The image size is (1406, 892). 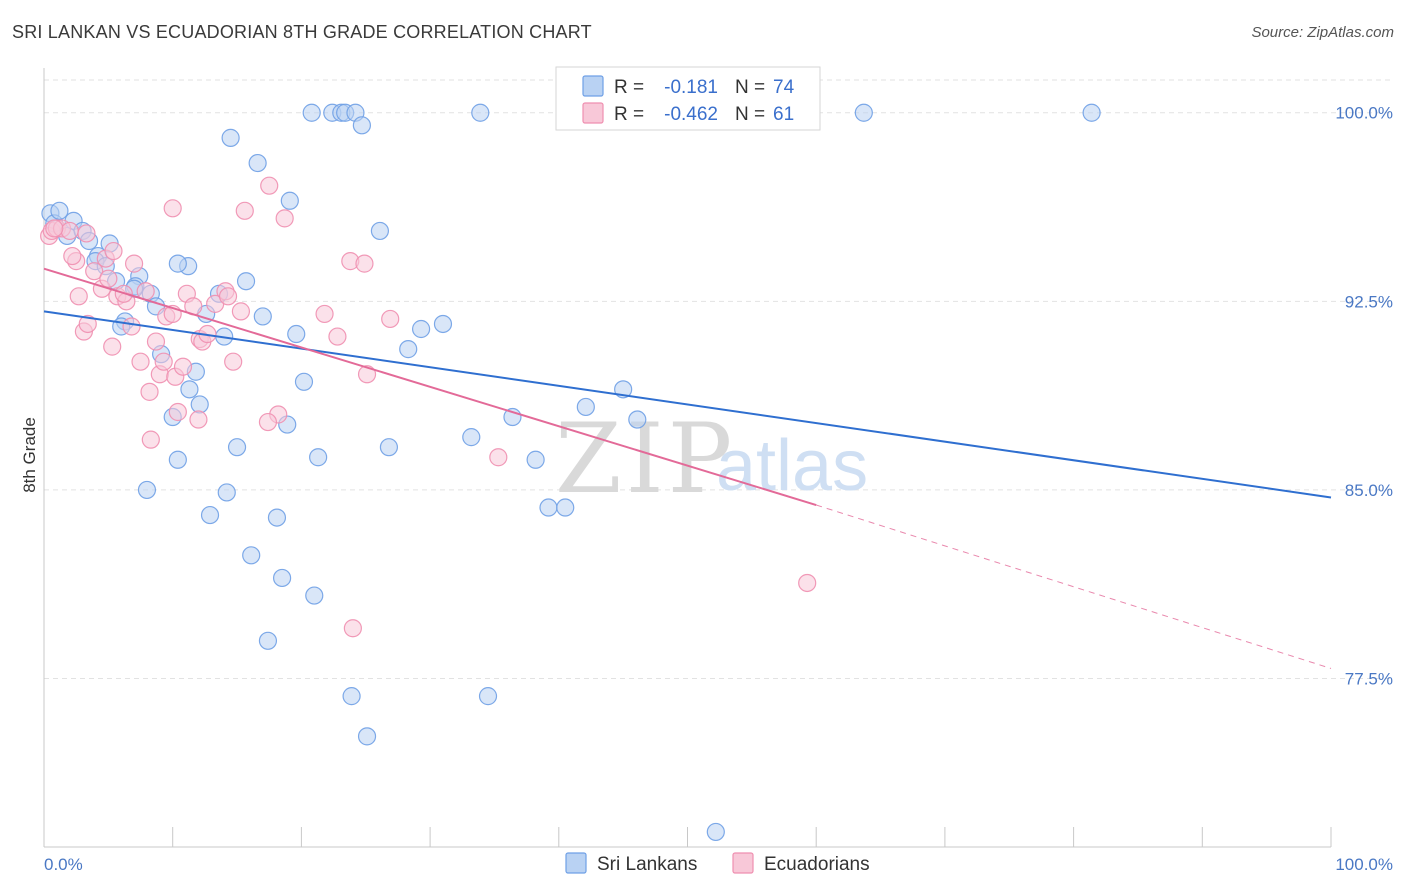 I want to click on y-axis-label: 8th Grade, so click(x=29, y=455).